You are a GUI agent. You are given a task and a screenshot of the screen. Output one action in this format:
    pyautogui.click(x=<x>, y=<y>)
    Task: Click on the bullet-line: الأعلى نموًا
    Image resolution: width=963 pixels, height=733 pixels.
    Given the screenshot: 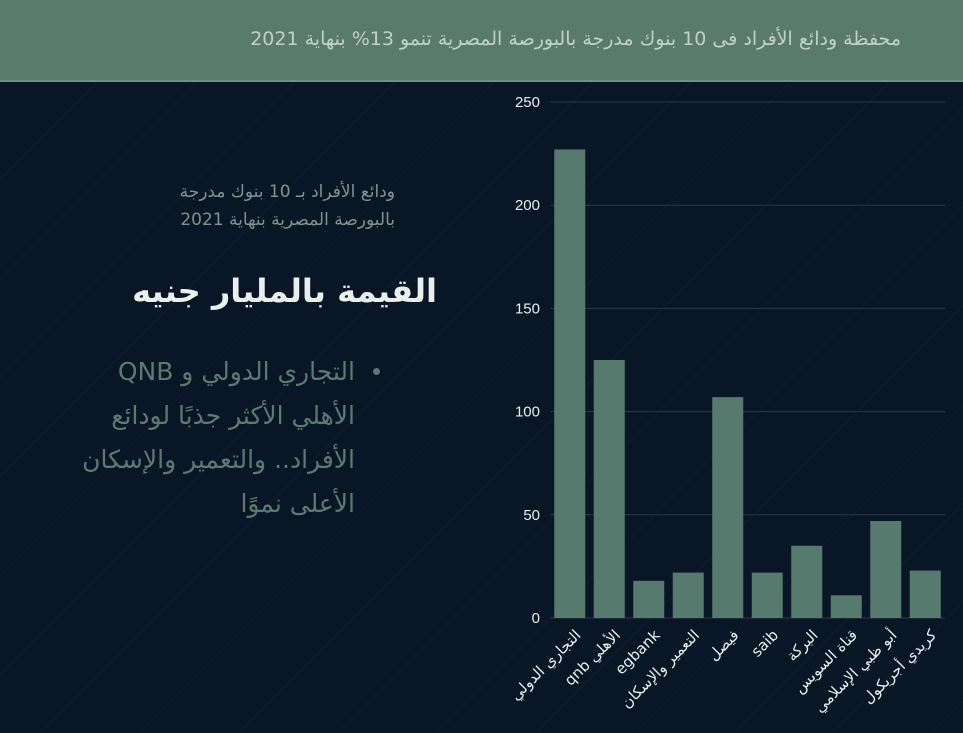 What is the action you would take?
    pyautogui.click(x=297, y=503)
    